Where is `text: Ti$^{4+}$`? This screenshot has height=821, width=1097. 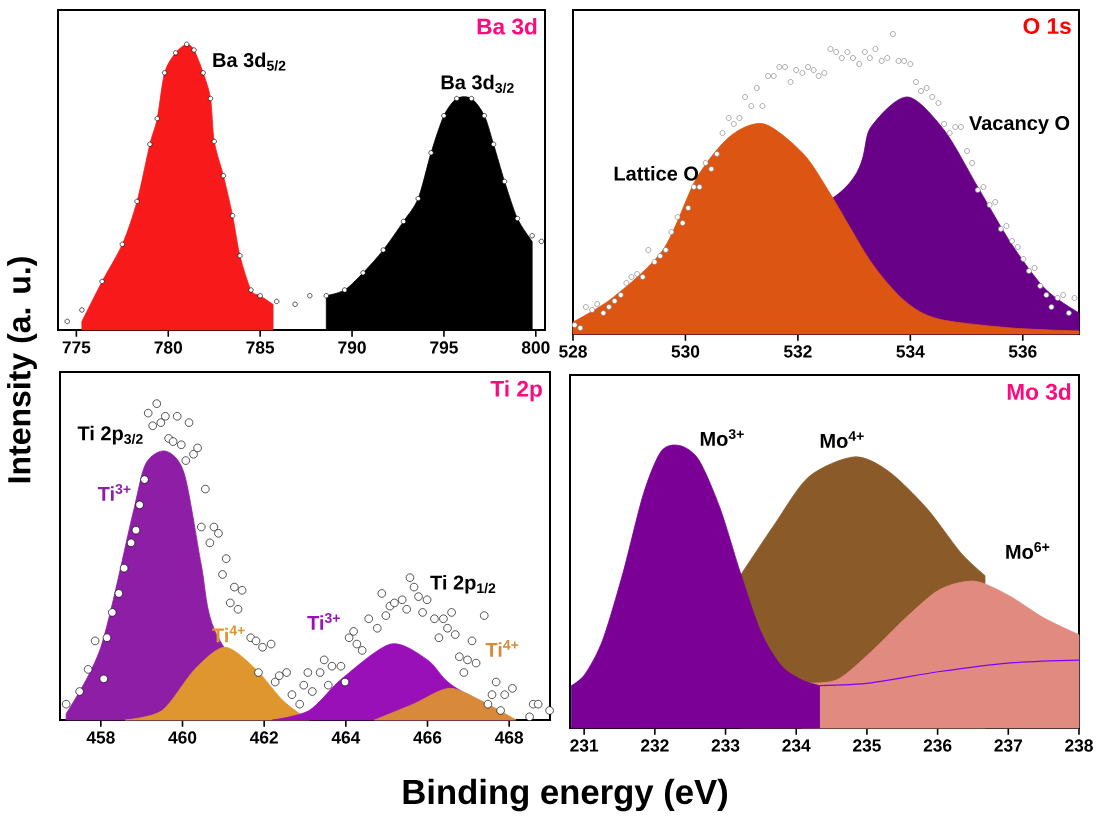 text: Ti$^{4+}$ is located at coordinates (502, 648).